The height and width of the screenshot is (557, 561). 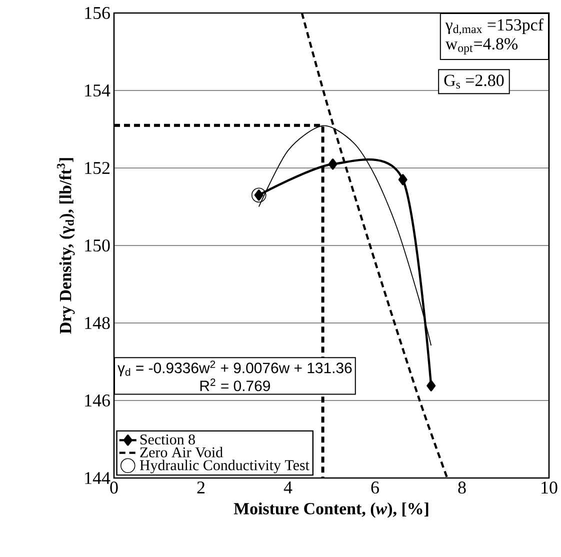 I want to click on x-tick-label: 6, so click(x=375, y=488).